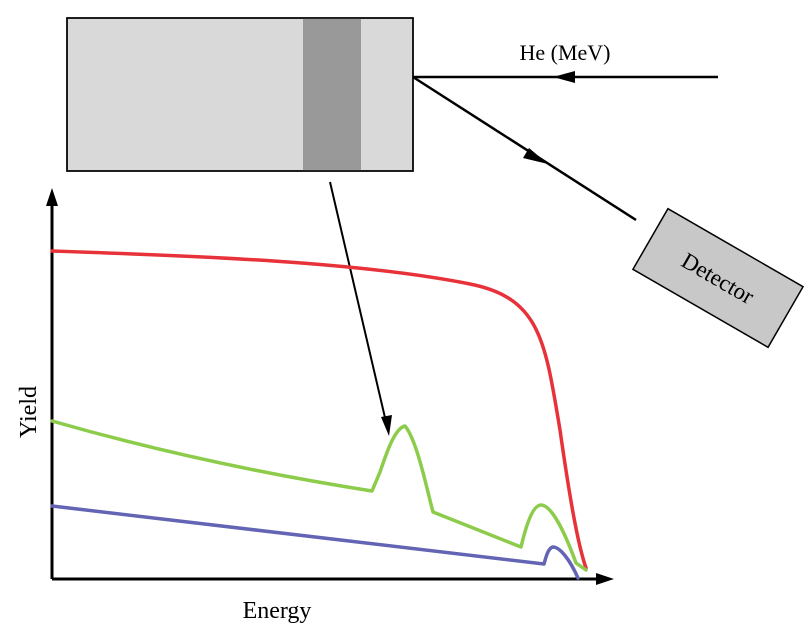  What do you see at coordinates (358, 302) in the screenshot?
I see `pointer-line` at bounding box center [358, 302].